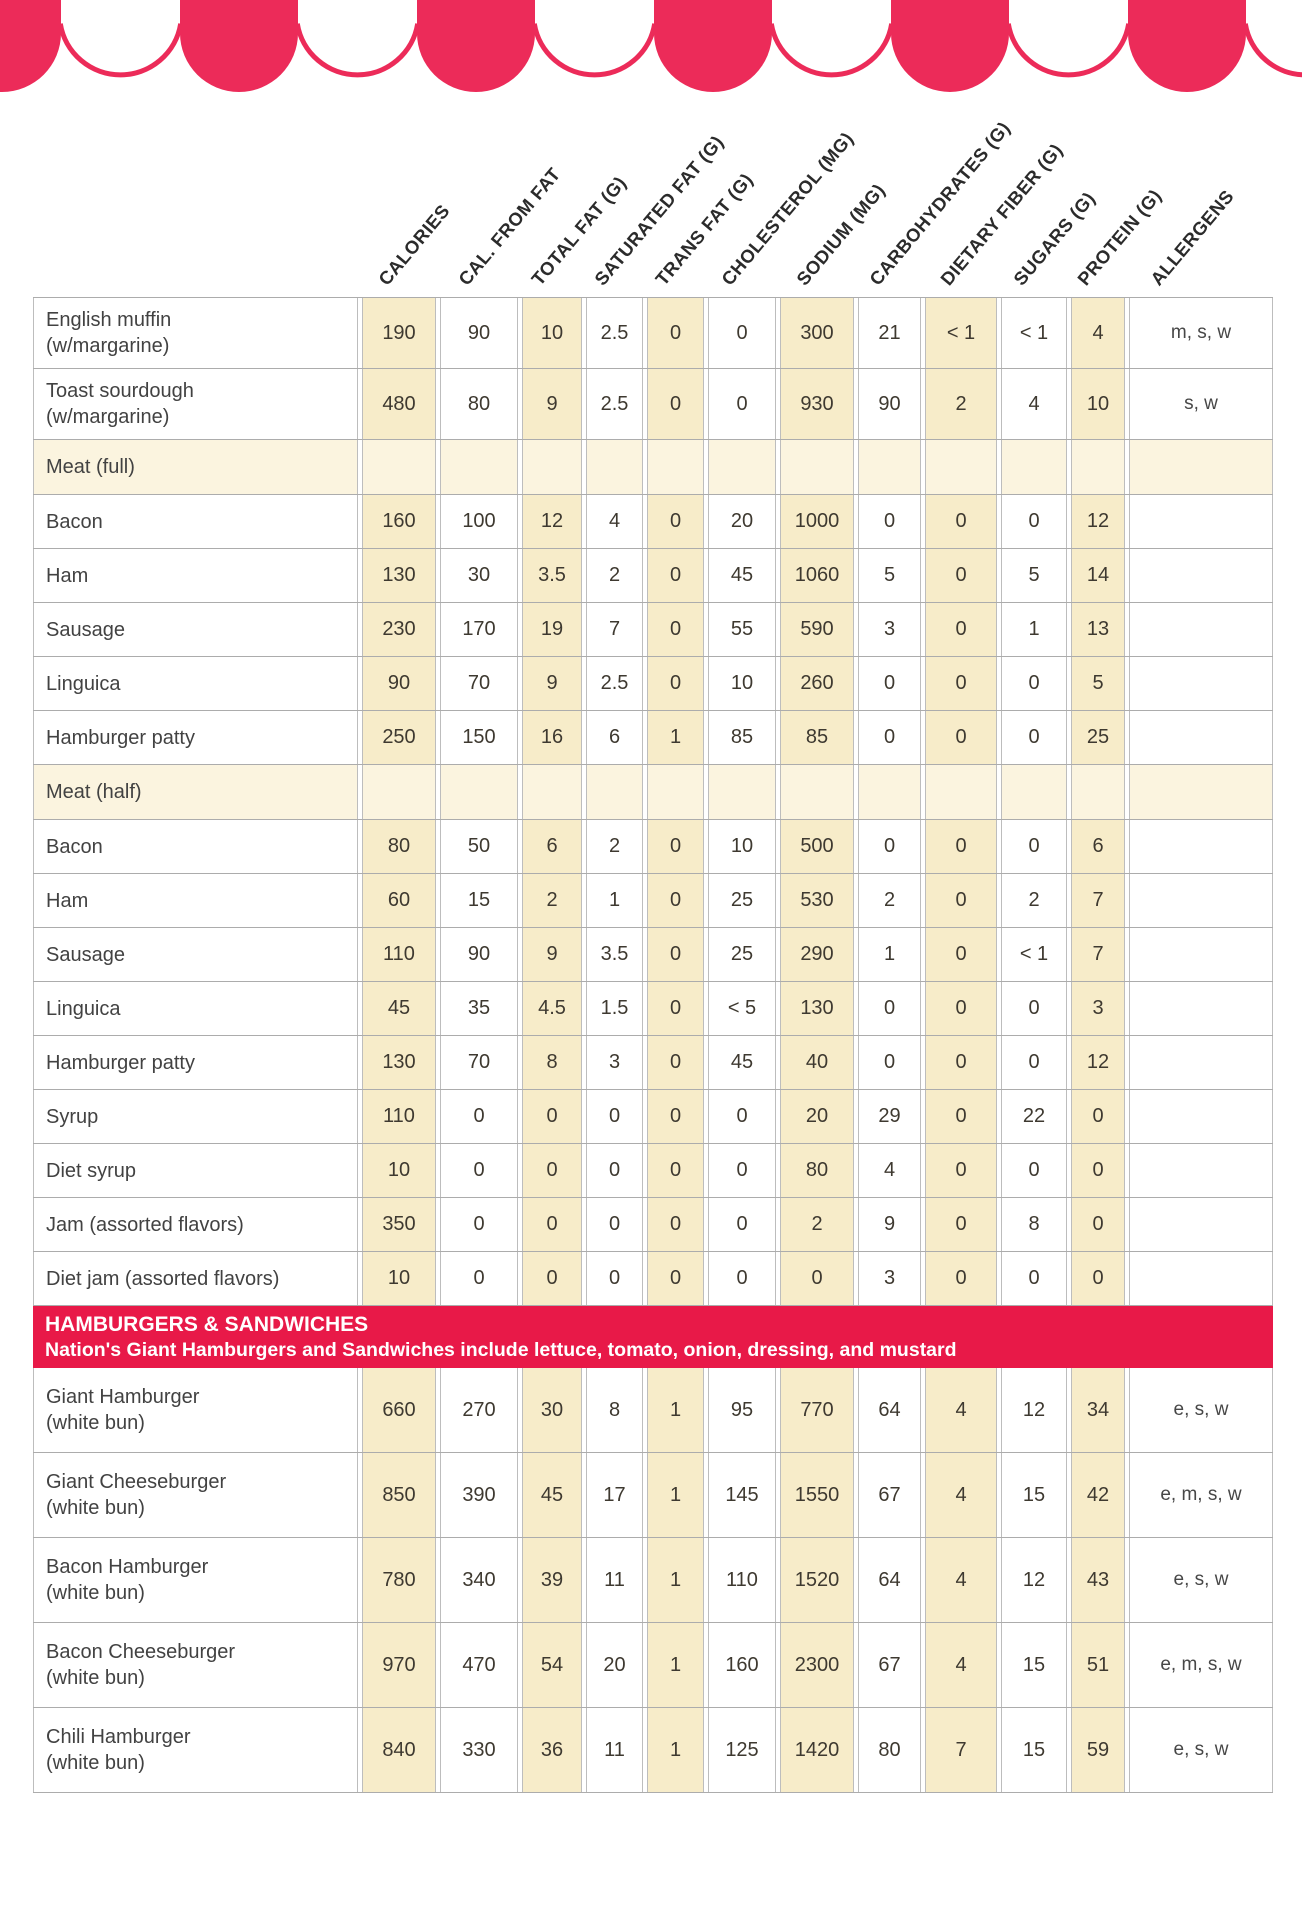  Describe the element at coordinates (552, 629) in the screenshot. I see `value-cell: 19` at that location.